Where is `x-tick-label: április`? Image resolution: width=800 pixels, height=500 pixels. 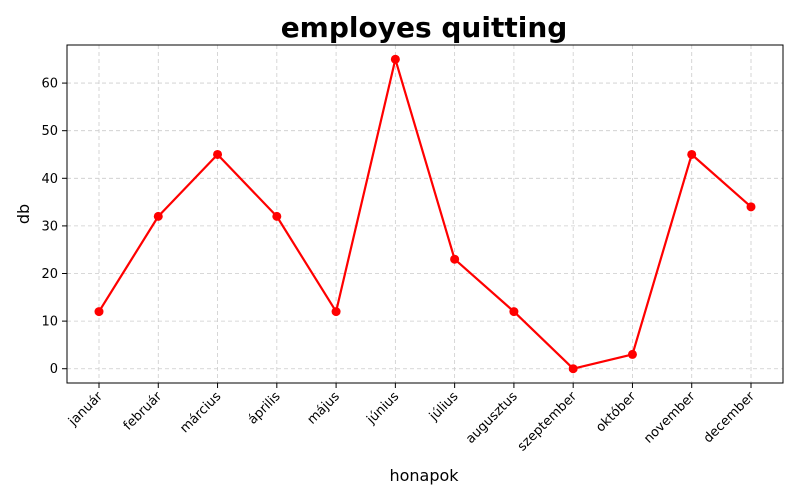
x-tick-label: április is located at coordinates (264, 408).